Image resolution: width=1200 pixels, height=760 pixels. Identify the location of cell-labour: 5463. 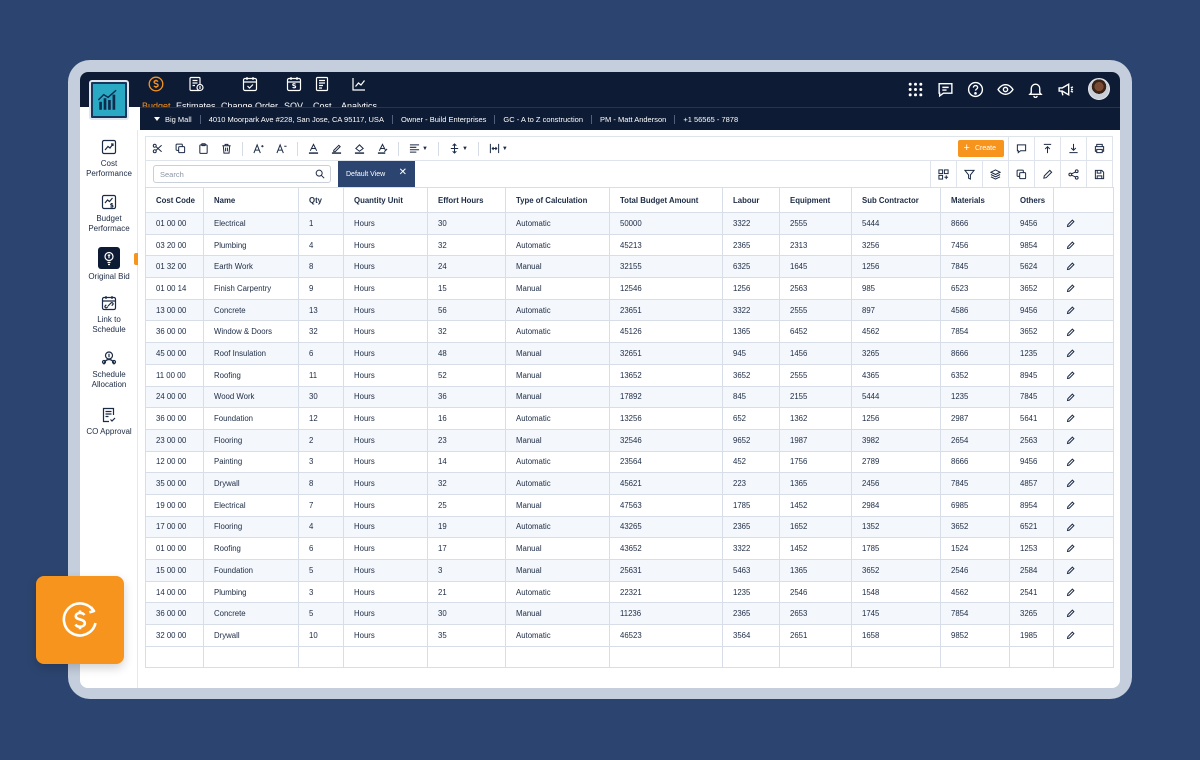
(751, 570).